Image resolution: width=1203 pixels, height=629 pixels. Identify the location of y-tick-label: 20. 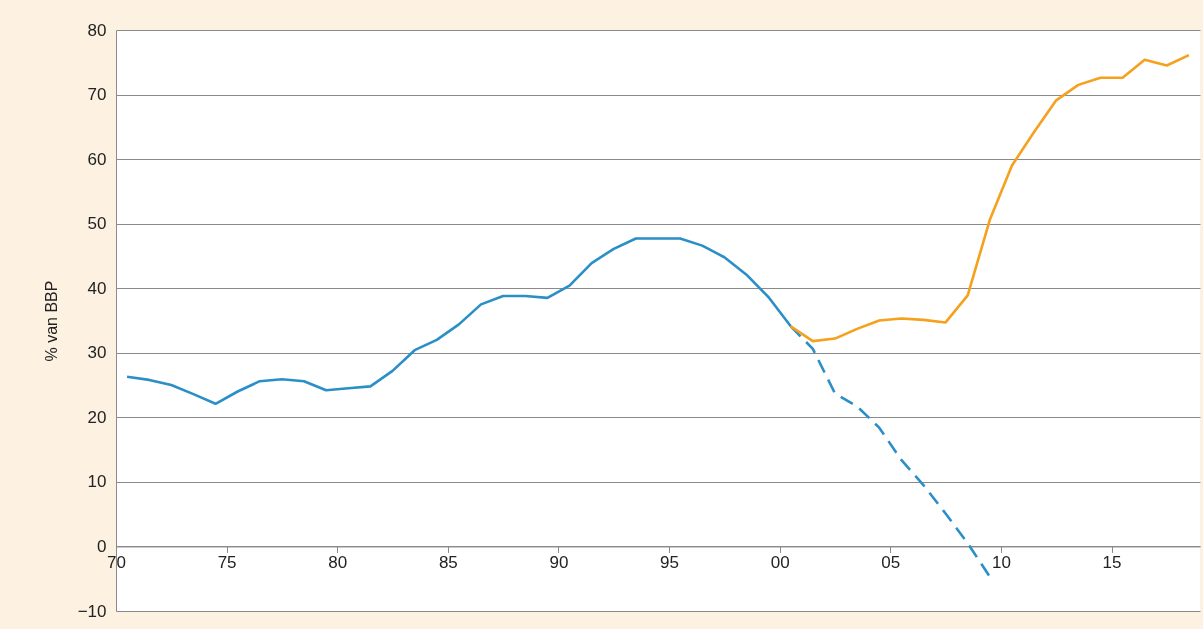
(97, 417).